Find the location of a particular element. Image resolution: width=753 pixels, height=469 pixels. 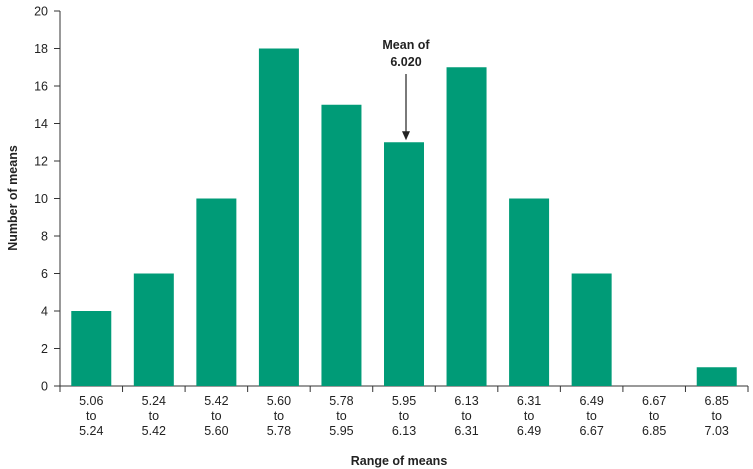

x-tick-label: 5.95 to 6.13 is located at coordinates (404, 416).